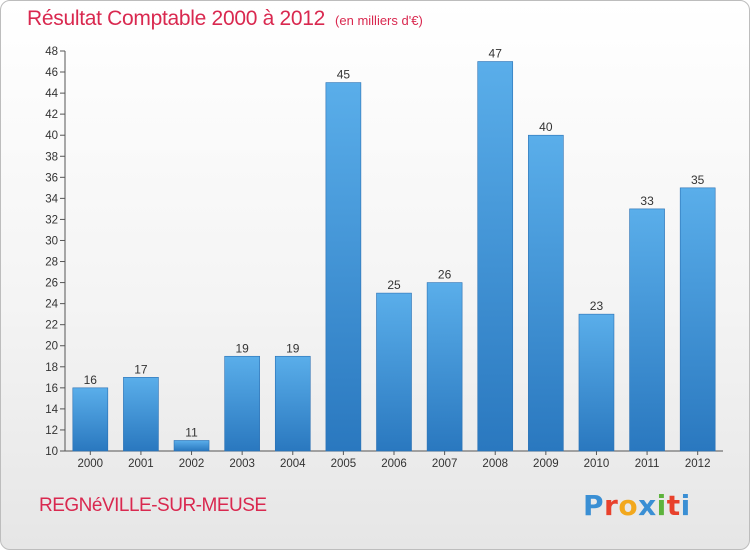 The height and width of the screenshot is (550, 750). What do you see at coordinates (647, 464) in the screenshot?
I see `x-tick-label: 2011` at bounding box center [647, 464].